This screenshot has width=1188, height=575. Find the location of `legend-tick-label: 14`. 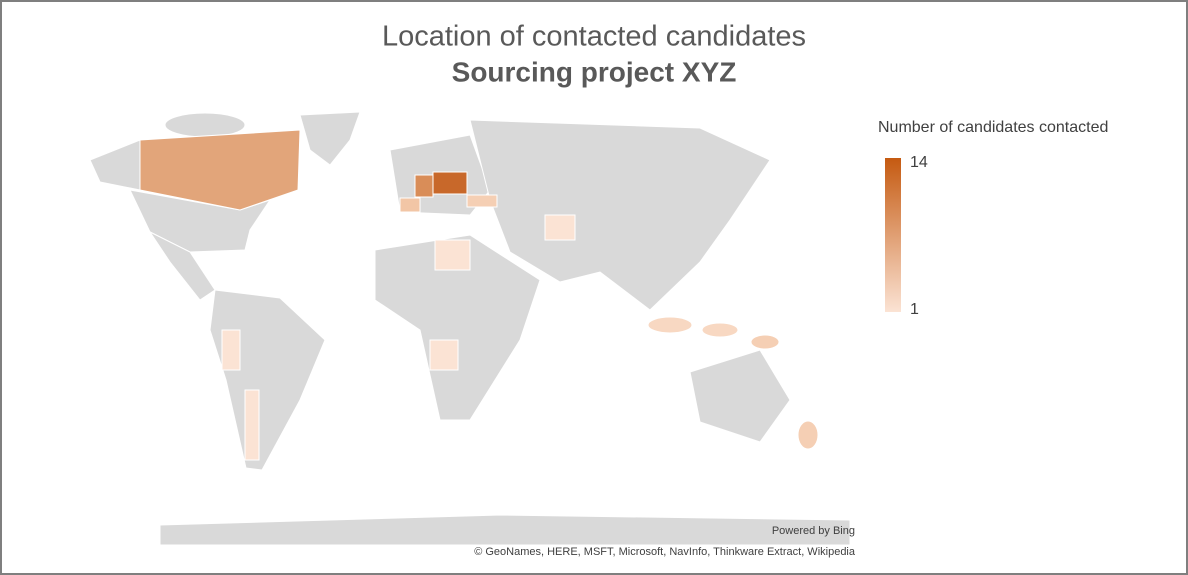

legend-tick-label: 14 is located at coordinates (919, 162).